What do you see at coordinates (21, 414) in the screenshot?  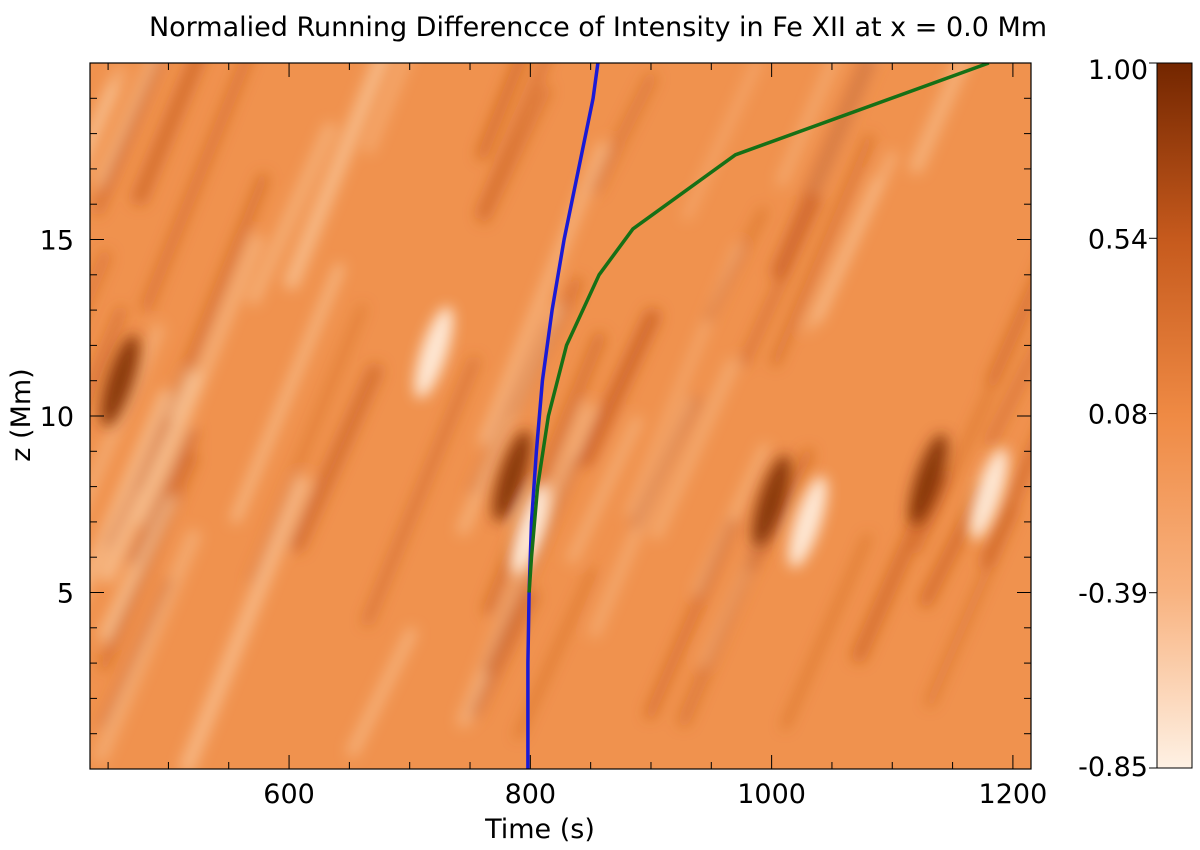 I see `y-axis-title: z (Mm)` at bounding box center [21, 414].